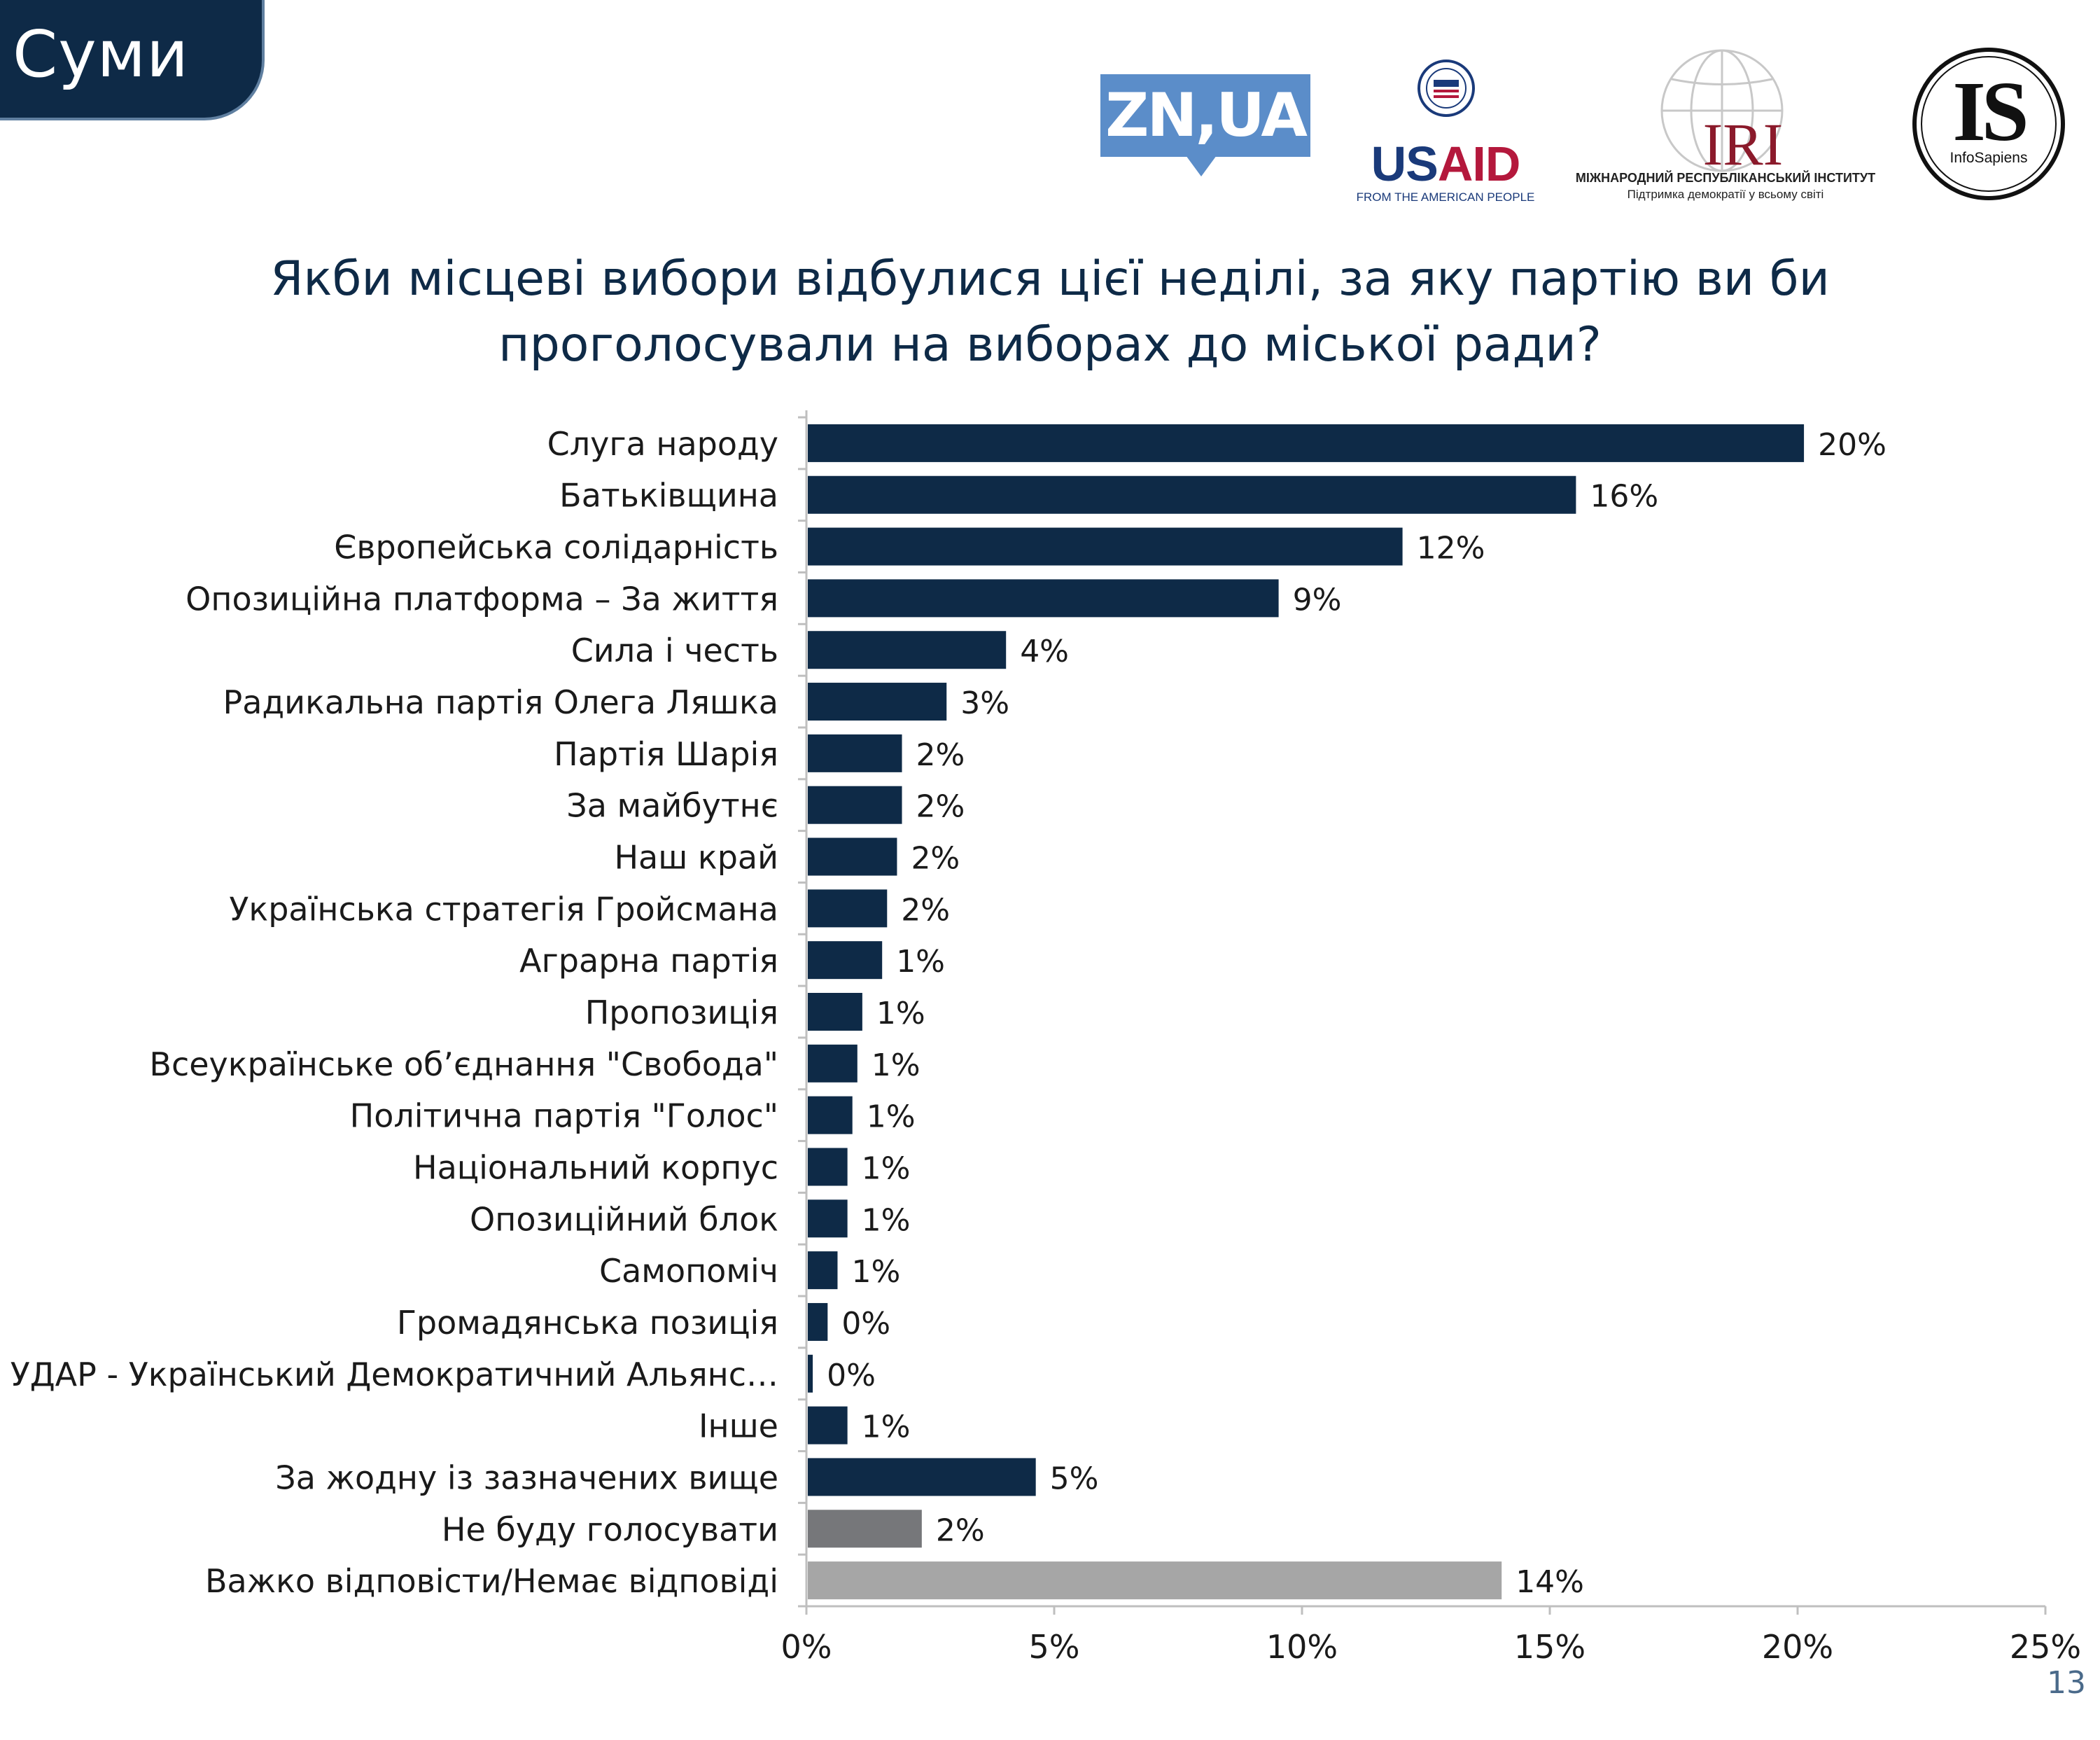 The image size is (2100, 1740). Describe the element at coordinates (1624, 497) in the screenshot. I see `data-label: 16%` at that location.